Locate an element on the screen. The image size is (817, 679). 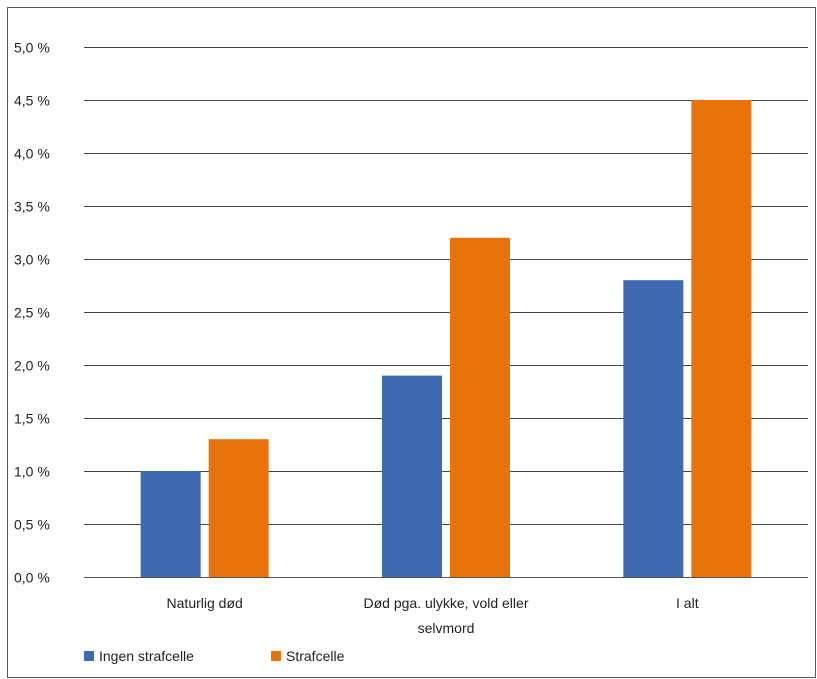
y-tick-label: 1,0 % is located at coordinates (32, 472).